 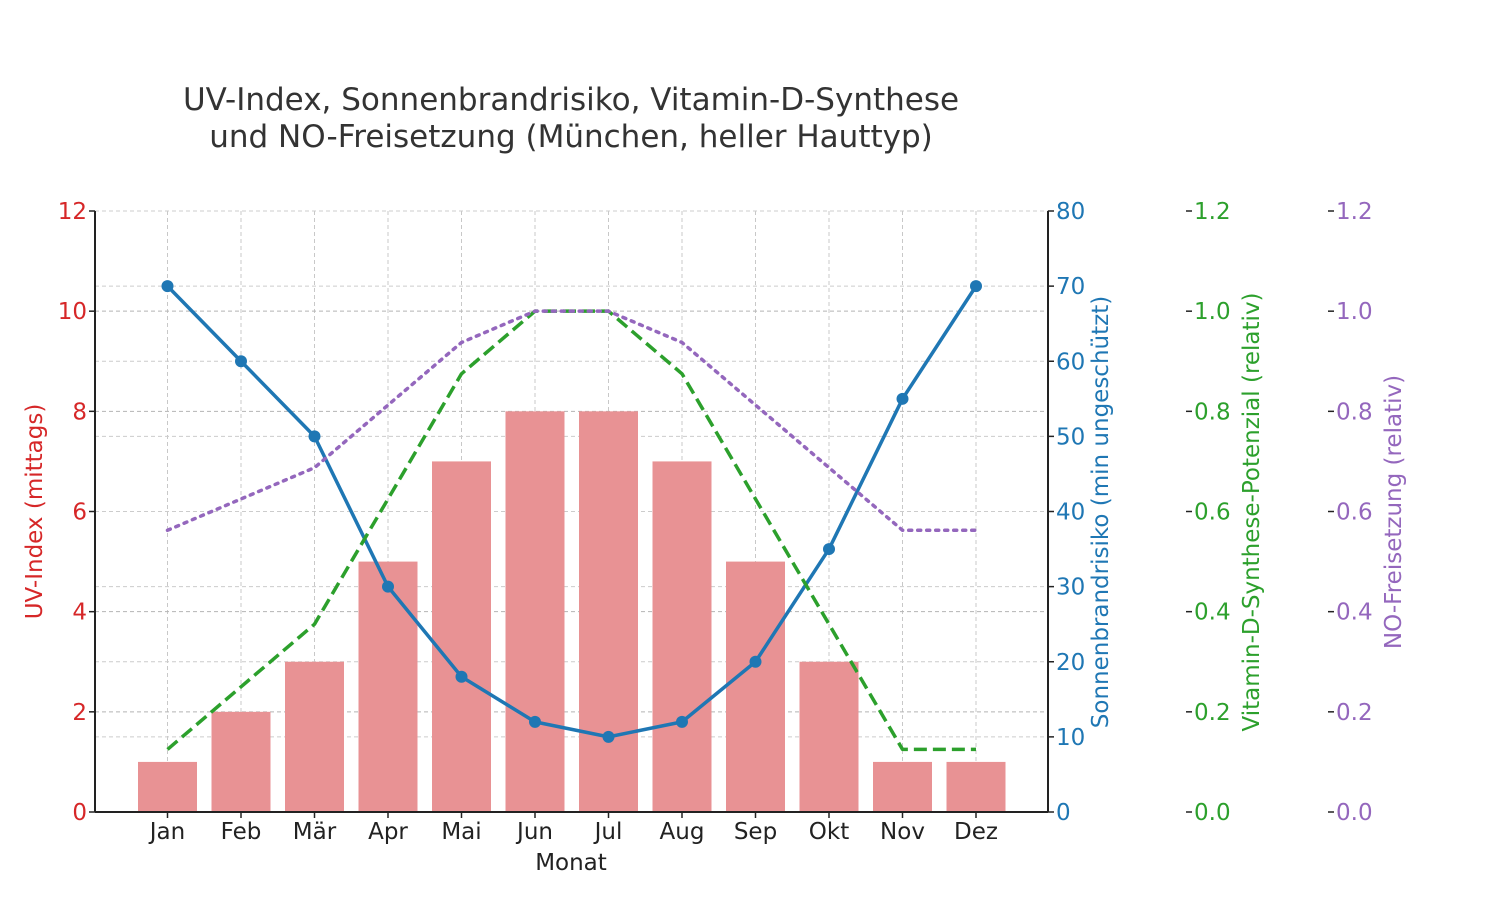 I want to click on bar-uv-Jun, so click(x=535, y=611).